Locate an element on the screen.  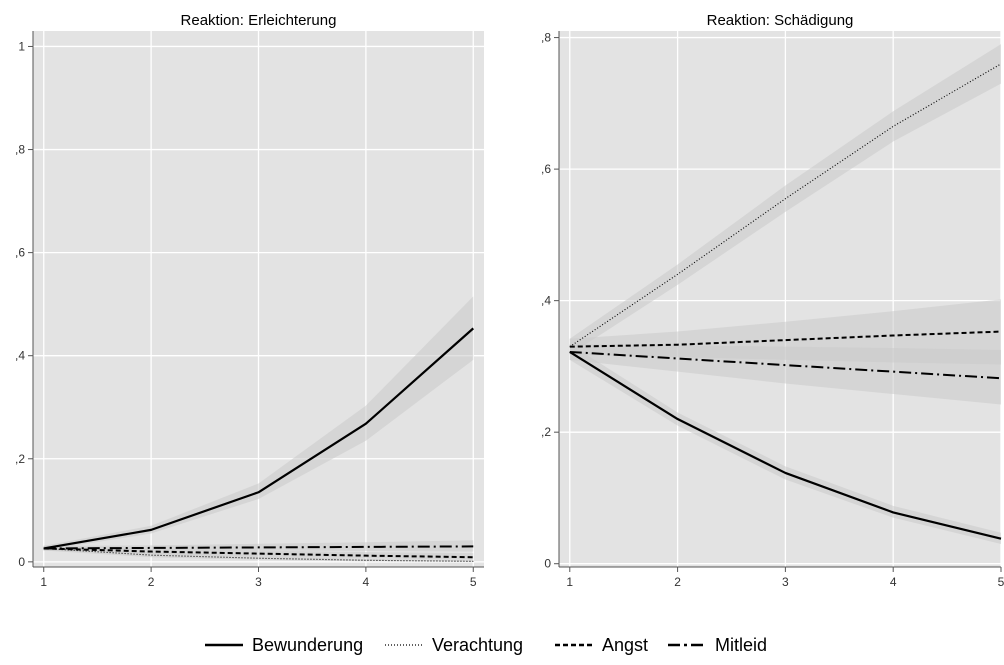
legend-label-verachtung: Verachtung is located at coordinates (477, 645).